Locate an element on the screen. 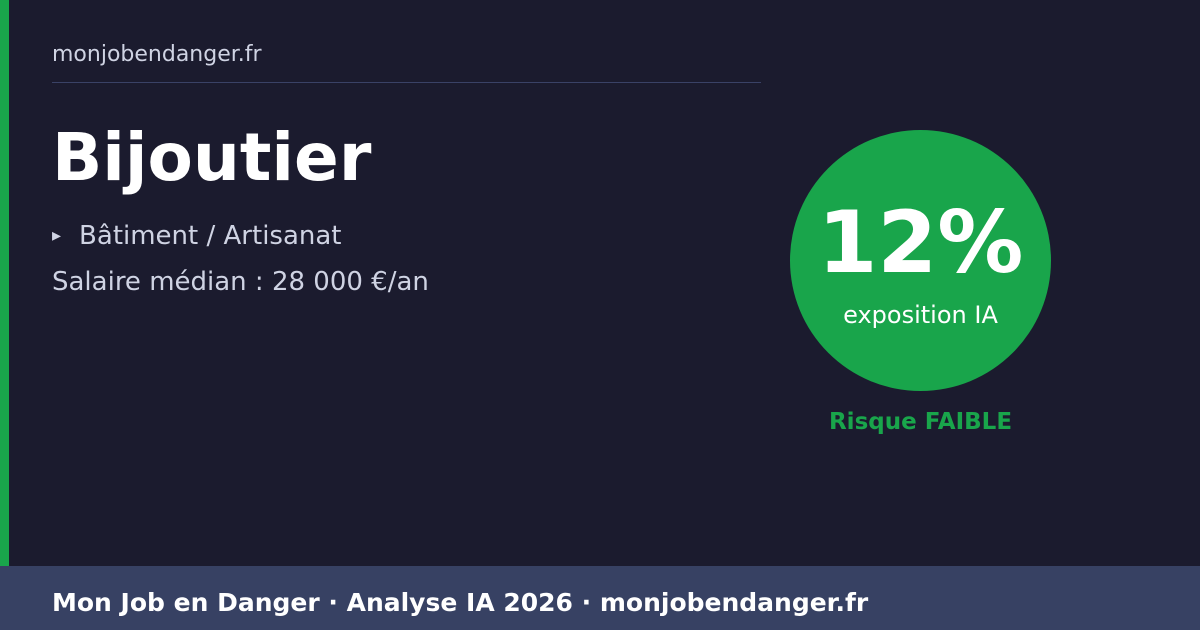 The height and width of the screenshot is (630, 1200). accent-bar is located at coordinates (4, 283).